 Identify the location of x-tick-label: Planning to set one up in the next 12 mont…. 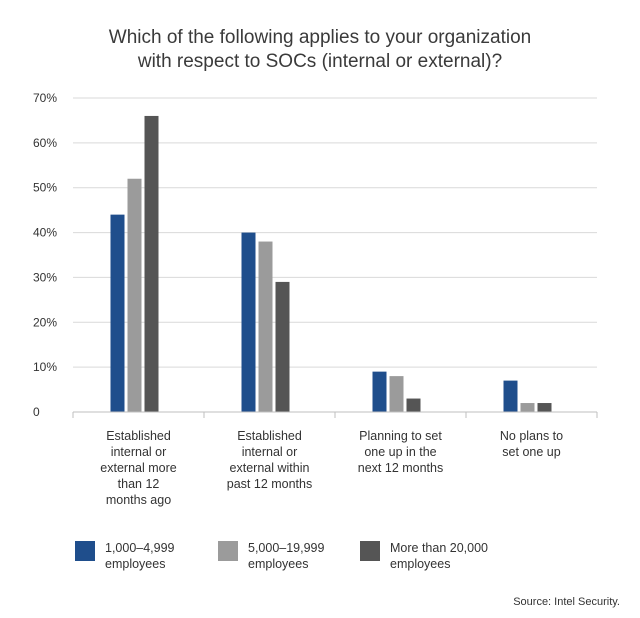
(401, 452).